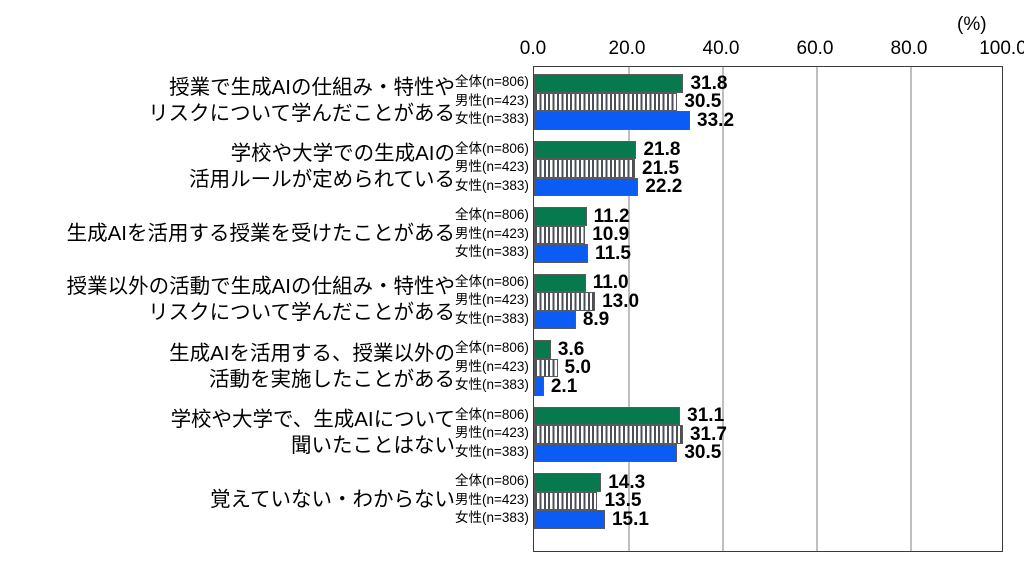  What do you see at coordinates (585, 168) in the screenshot?
I see `bar-group-2-male` at bounding box center [585, 168].